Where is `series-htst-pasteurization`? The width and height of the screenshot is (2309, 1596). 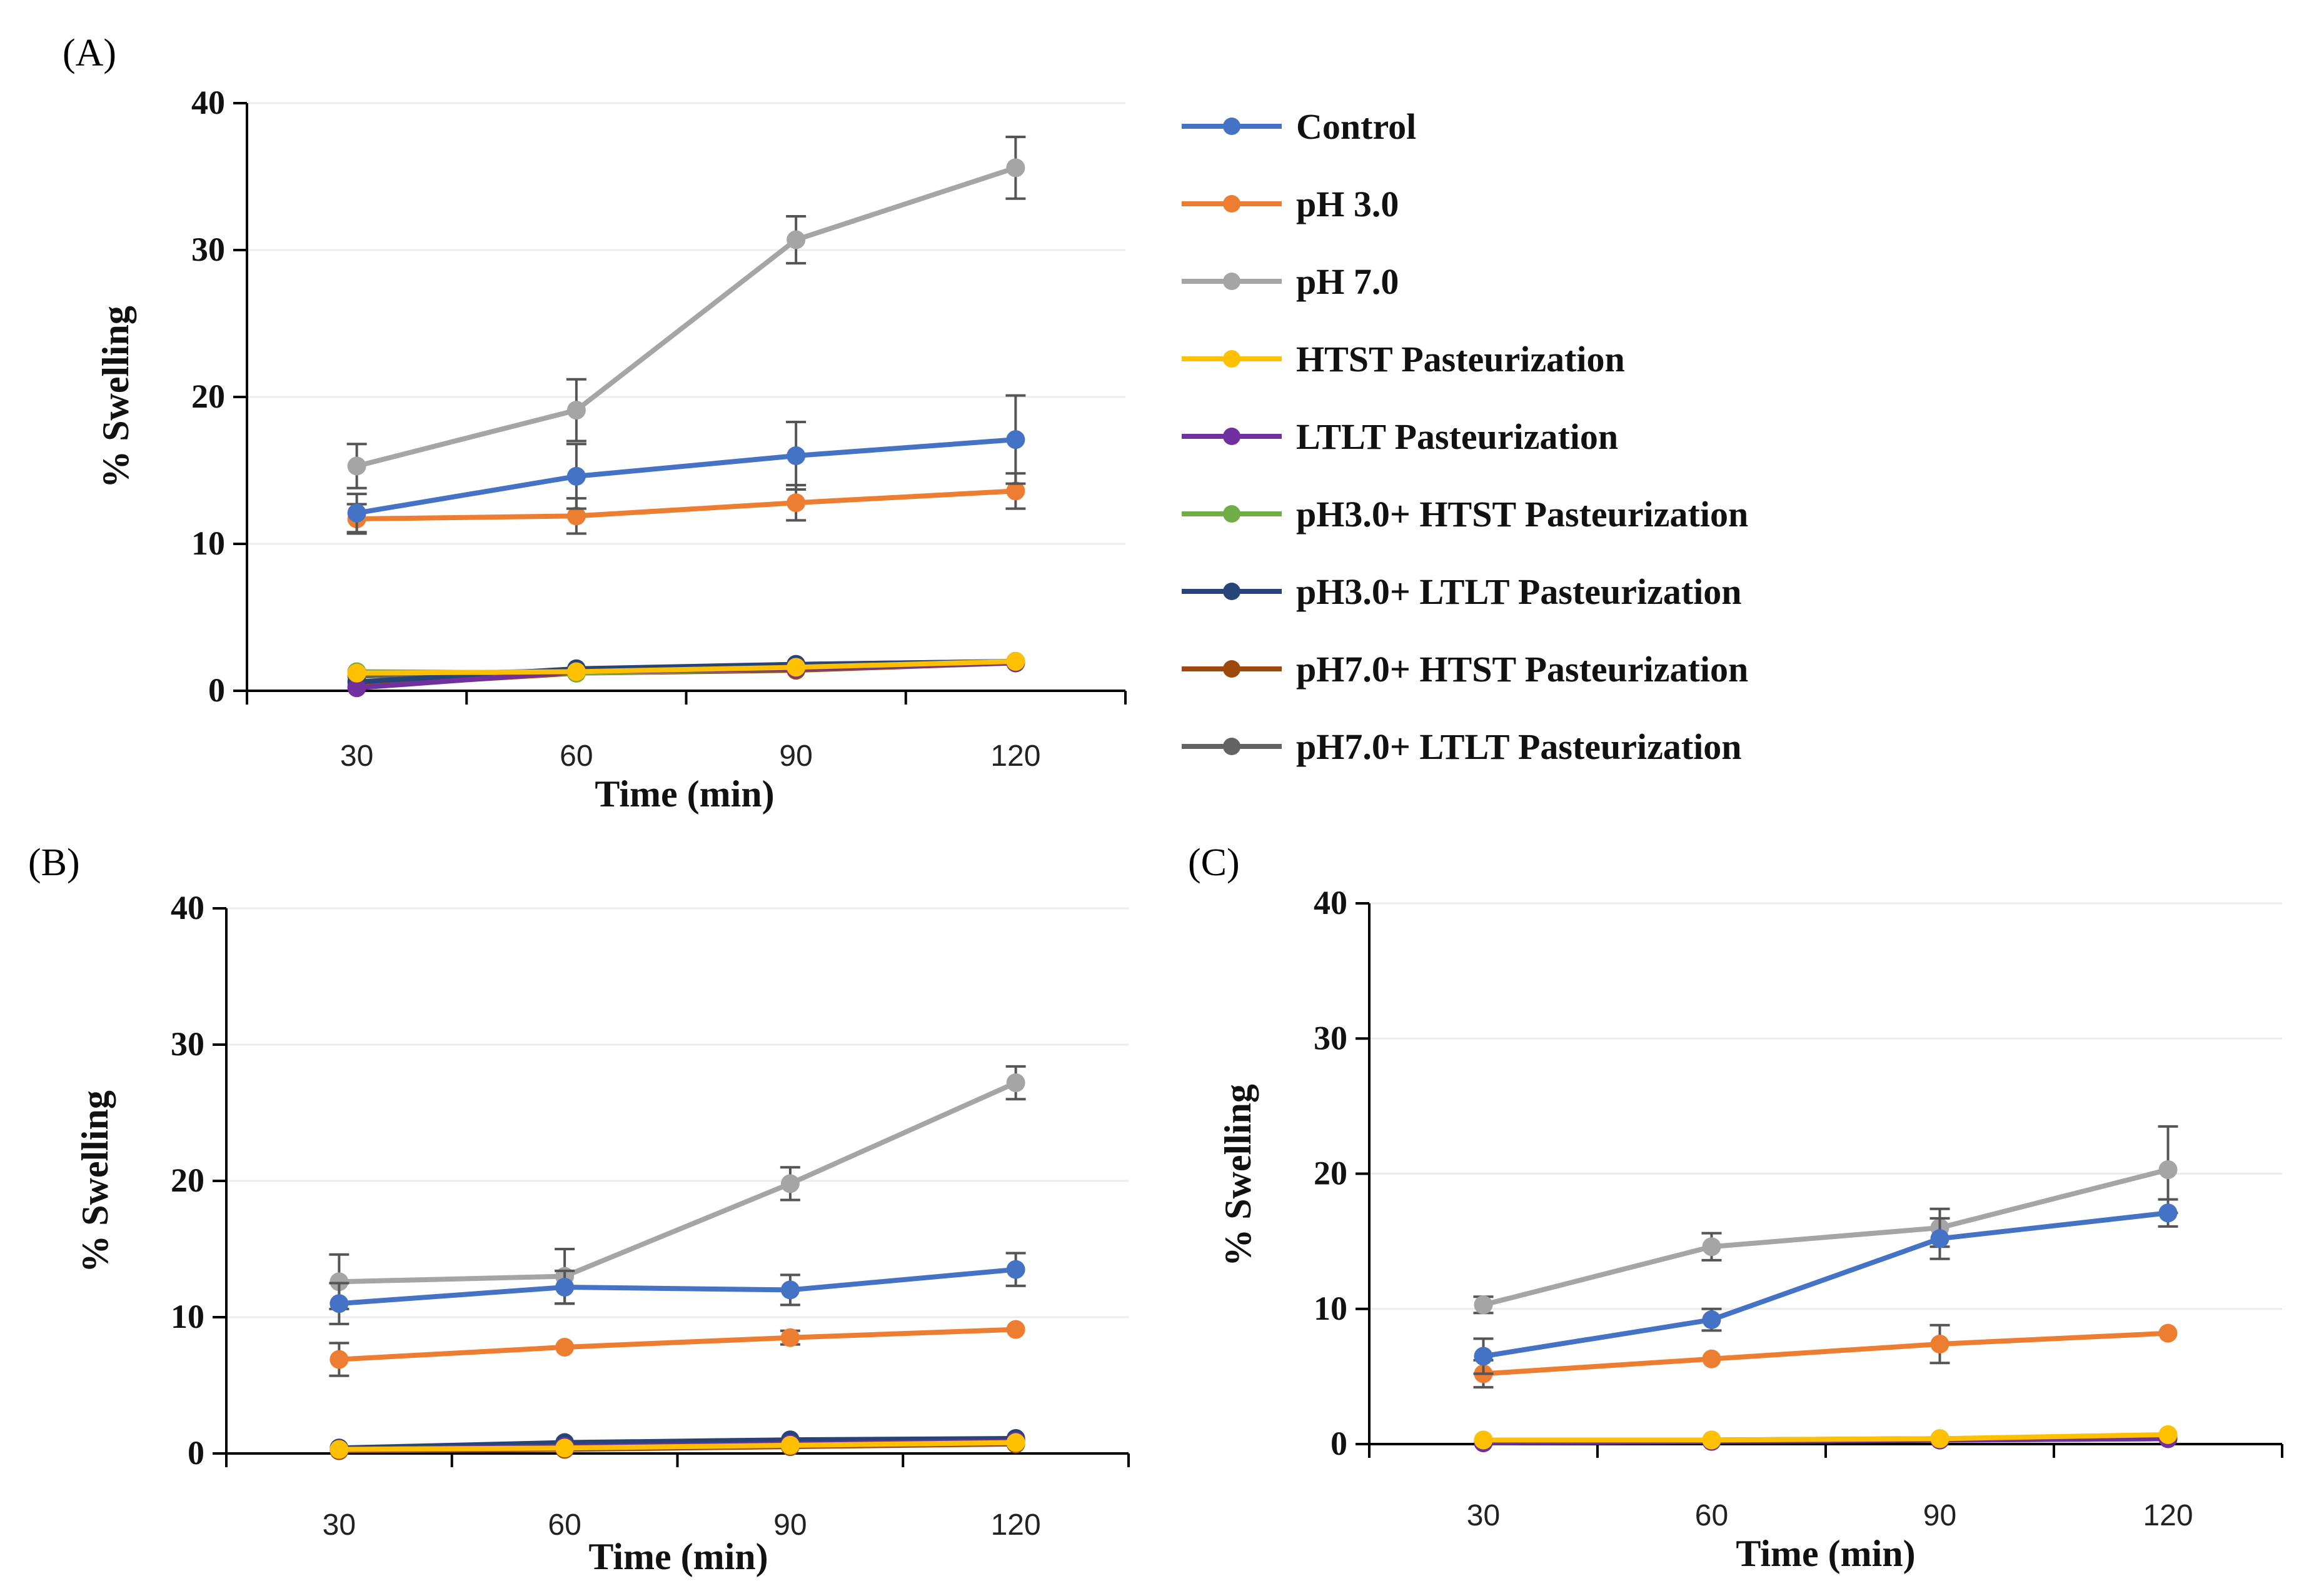
series-htst-pasteurization is located at coordinates (686, 667).